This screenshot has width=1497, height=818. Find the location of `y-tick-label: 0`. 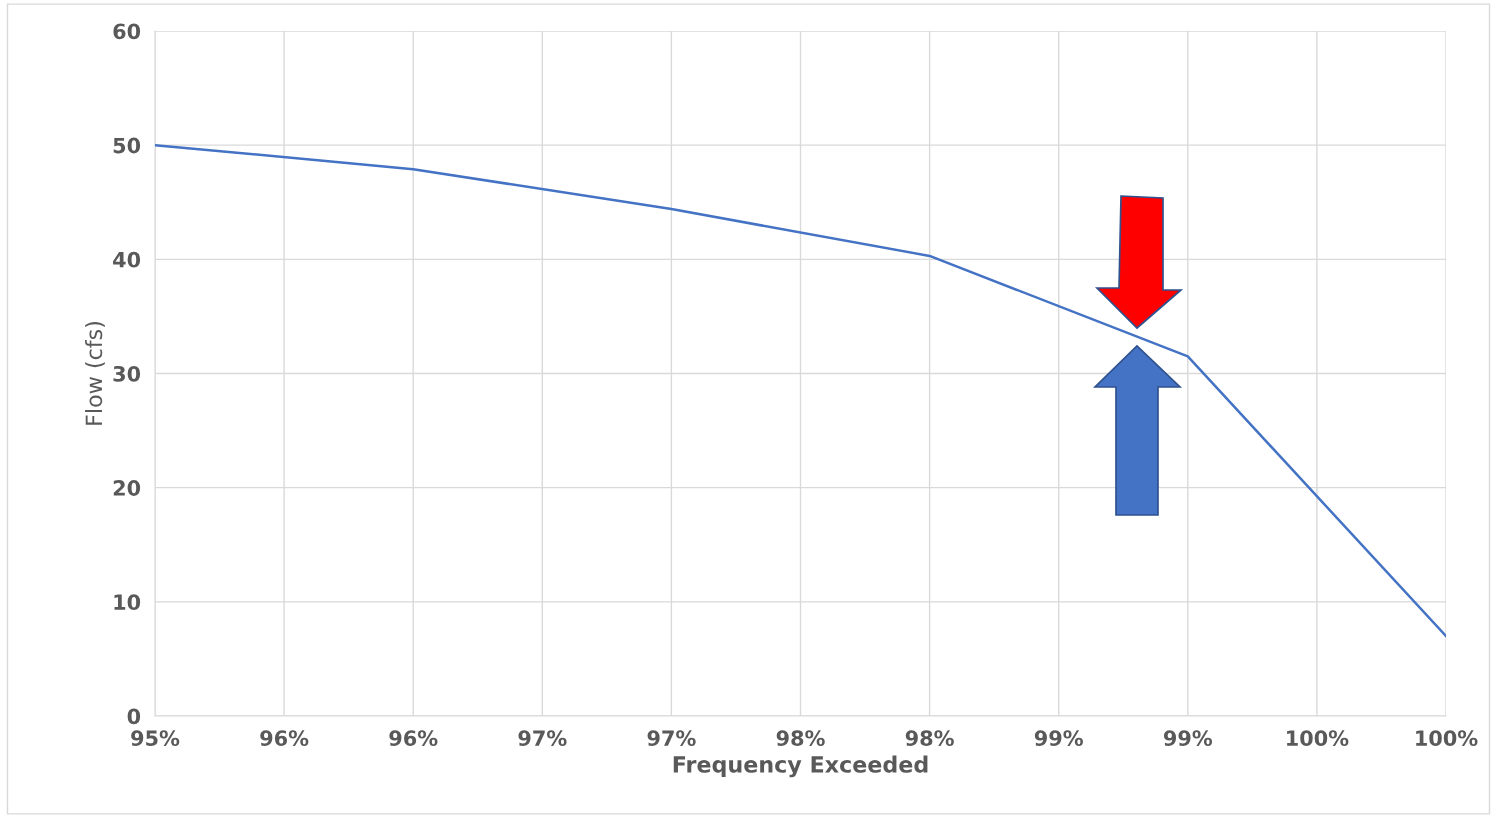

y-tick-label: 0 is located at coordinates (134, 716).